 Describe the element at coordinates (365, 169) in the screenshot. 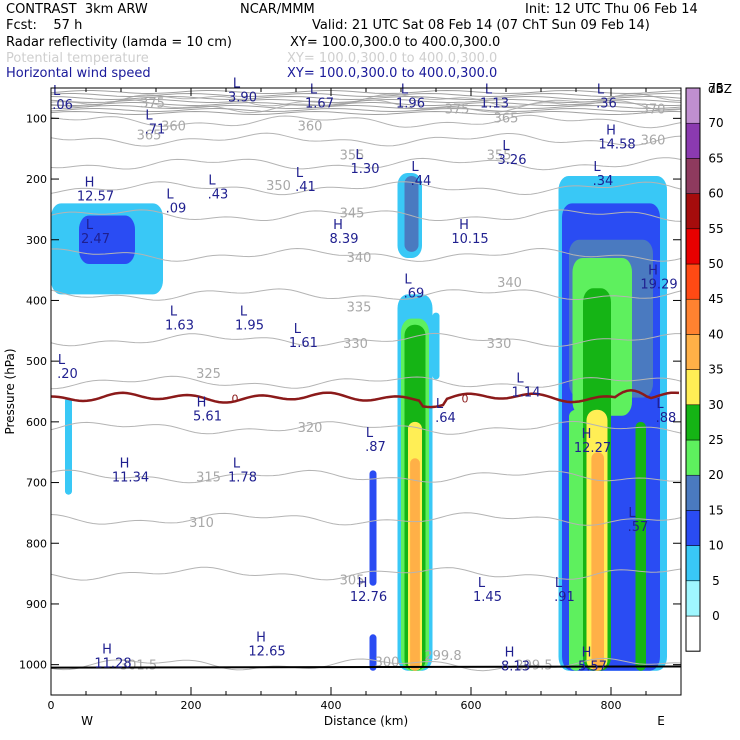

I see `wind-extremum-value: 1.30` at that location.